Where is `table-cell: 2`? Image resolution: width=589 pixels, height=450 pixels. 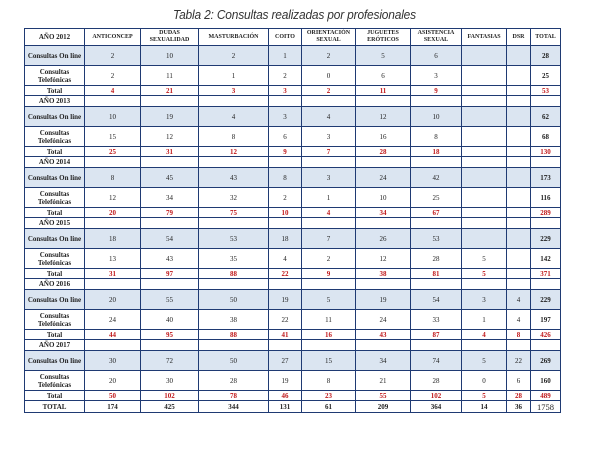
table-cell: 2 is located at coordinates (112, 75).